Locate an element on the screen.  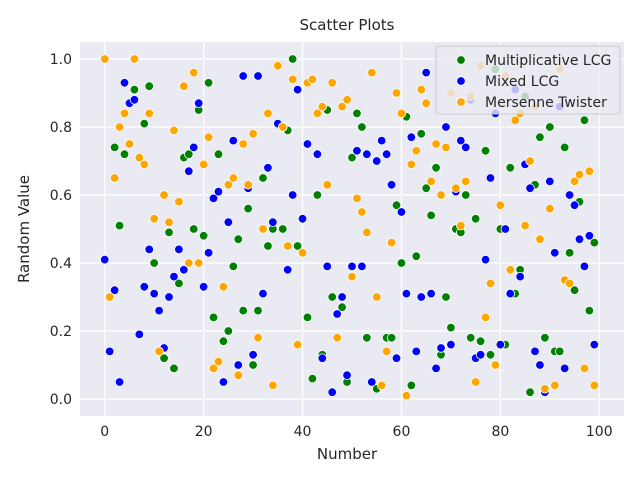
legend-label: Mixed LCG is located at coordinates (522, 82).